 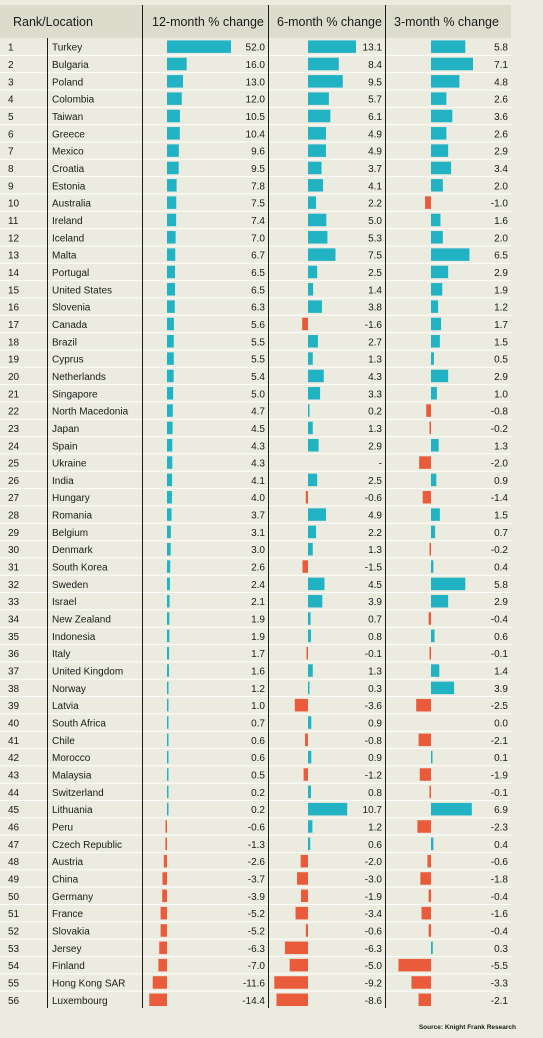 I want to click on location-cell: Germany, so click(x=72, y=897).